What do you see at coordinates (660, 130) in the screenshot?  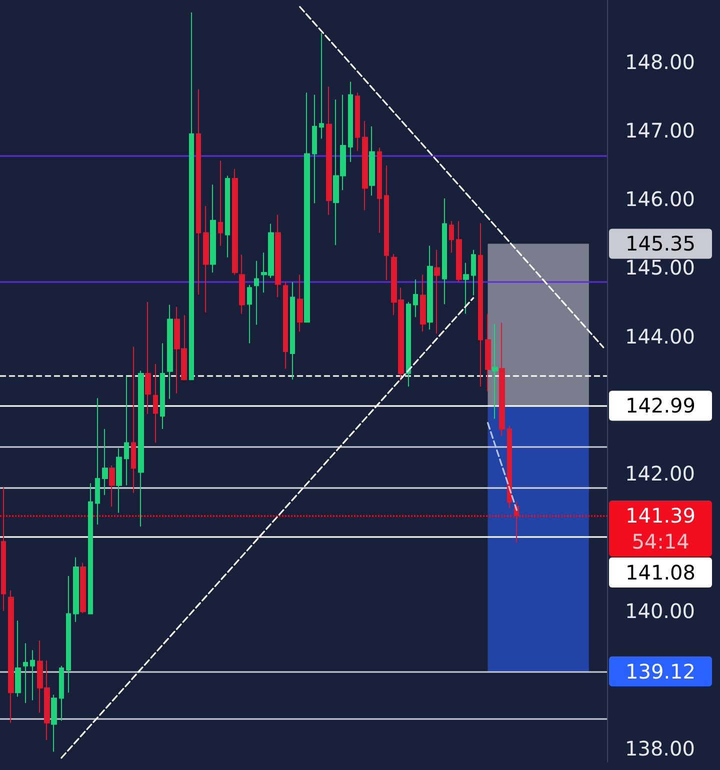 I see `y-tick-label: 147.00` at bounding box center [660, 130].